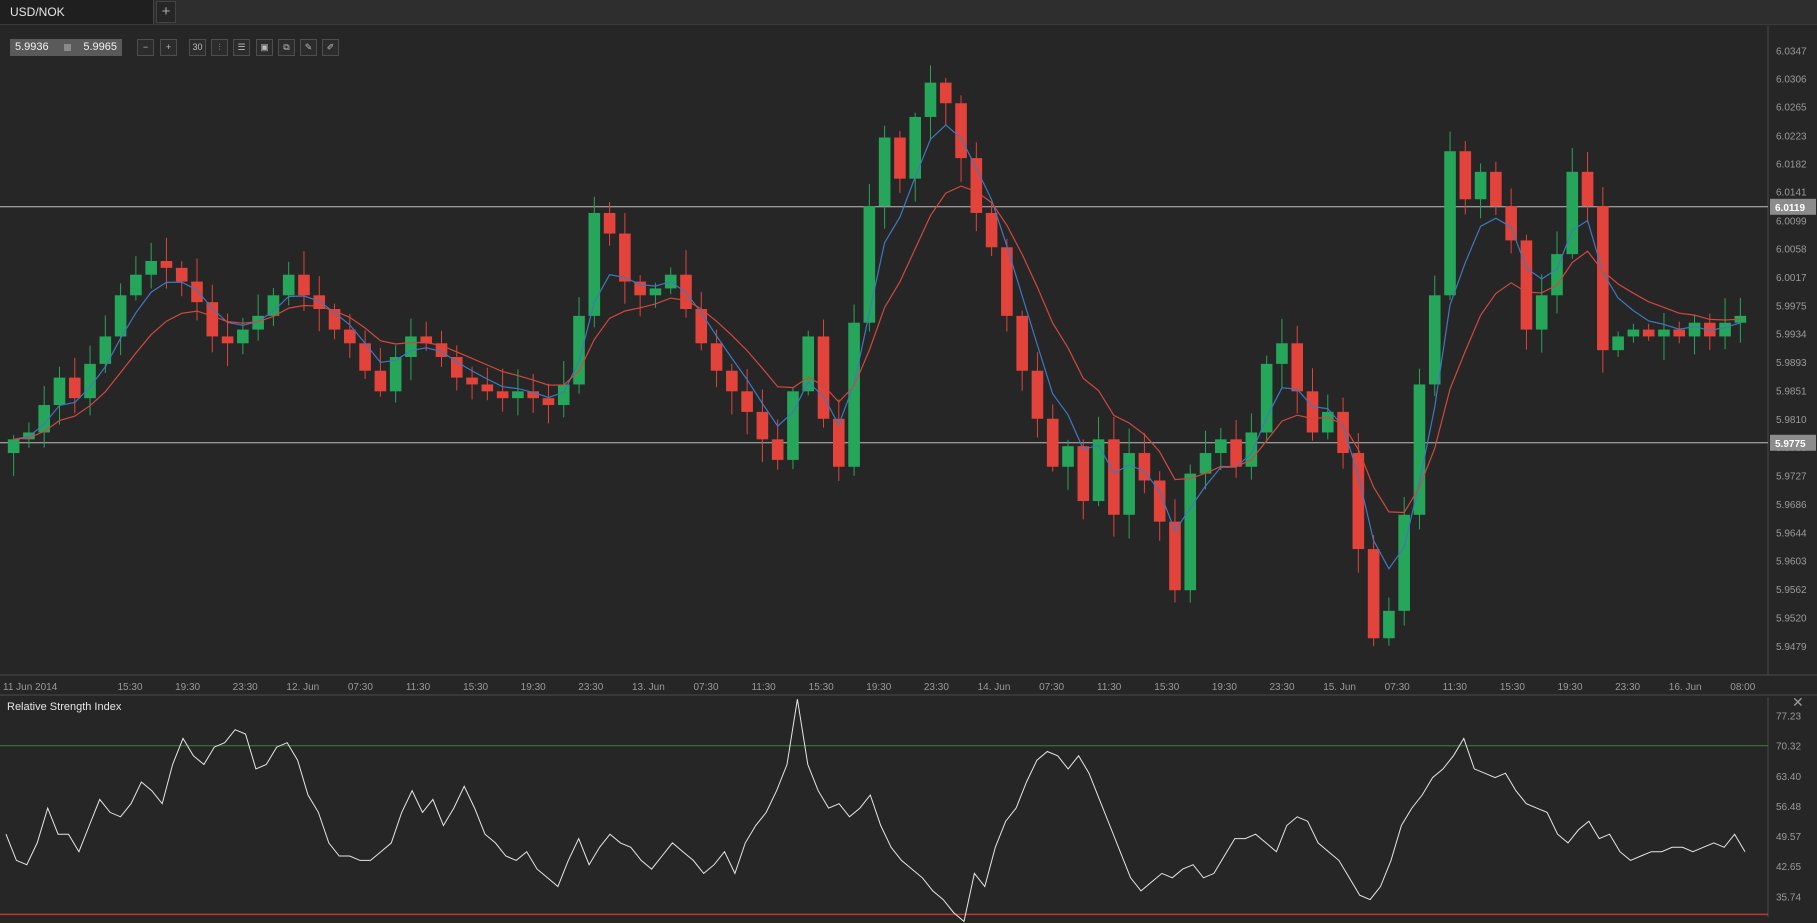 The image size is (1817, 923). Describe the element at coordinates (1791, 51) in the screenshot. I see `price-tick-label: 6.0347` at that location.